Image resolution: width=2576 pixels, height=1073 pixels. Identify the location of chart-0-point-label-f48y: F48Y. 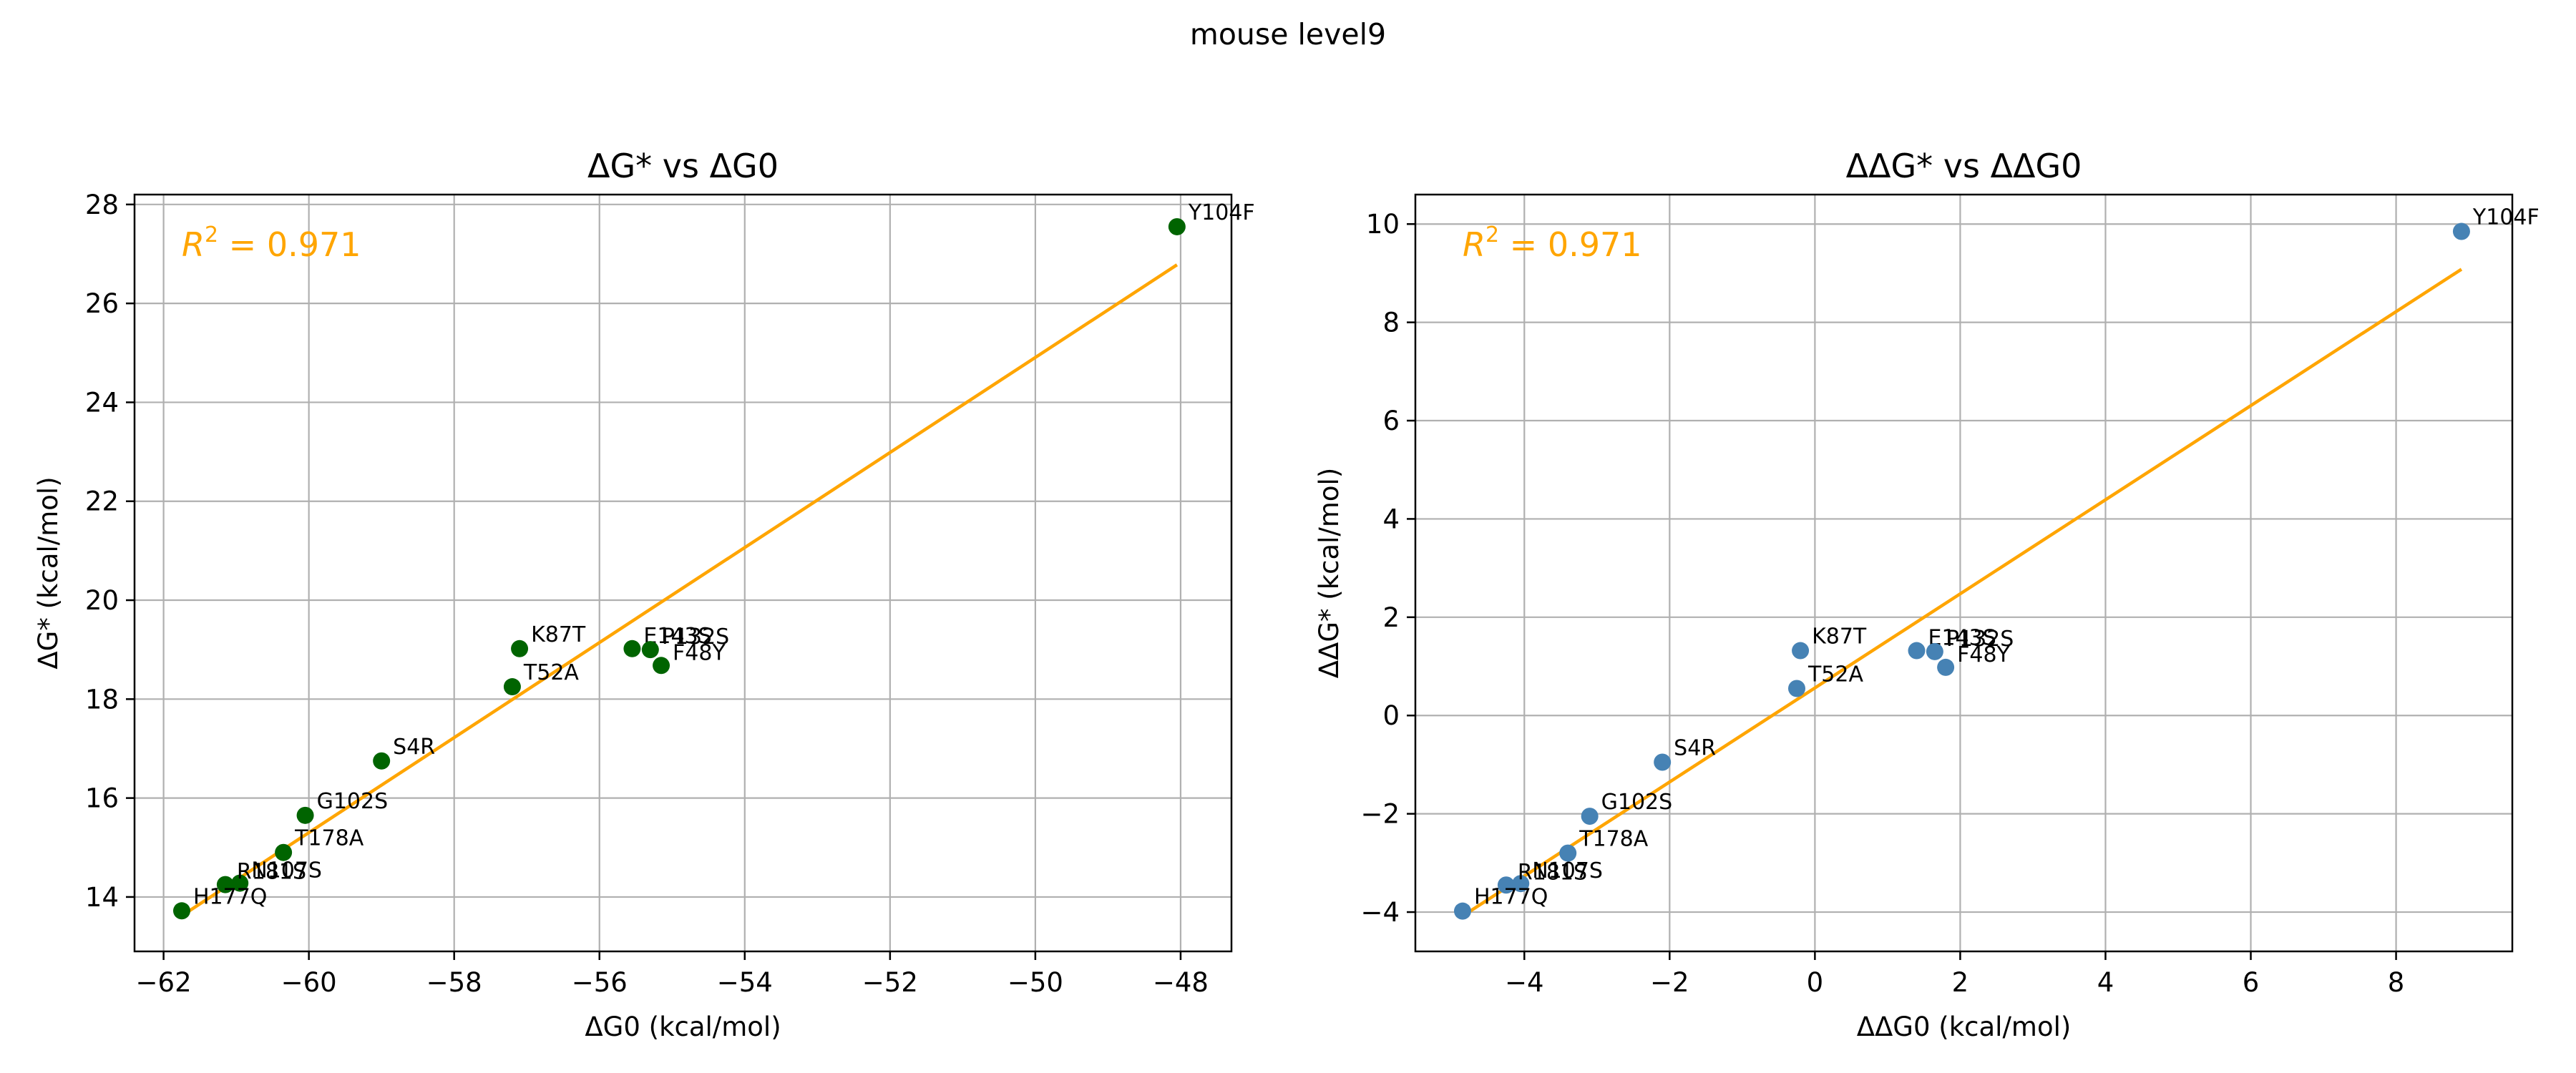
(699, 652).